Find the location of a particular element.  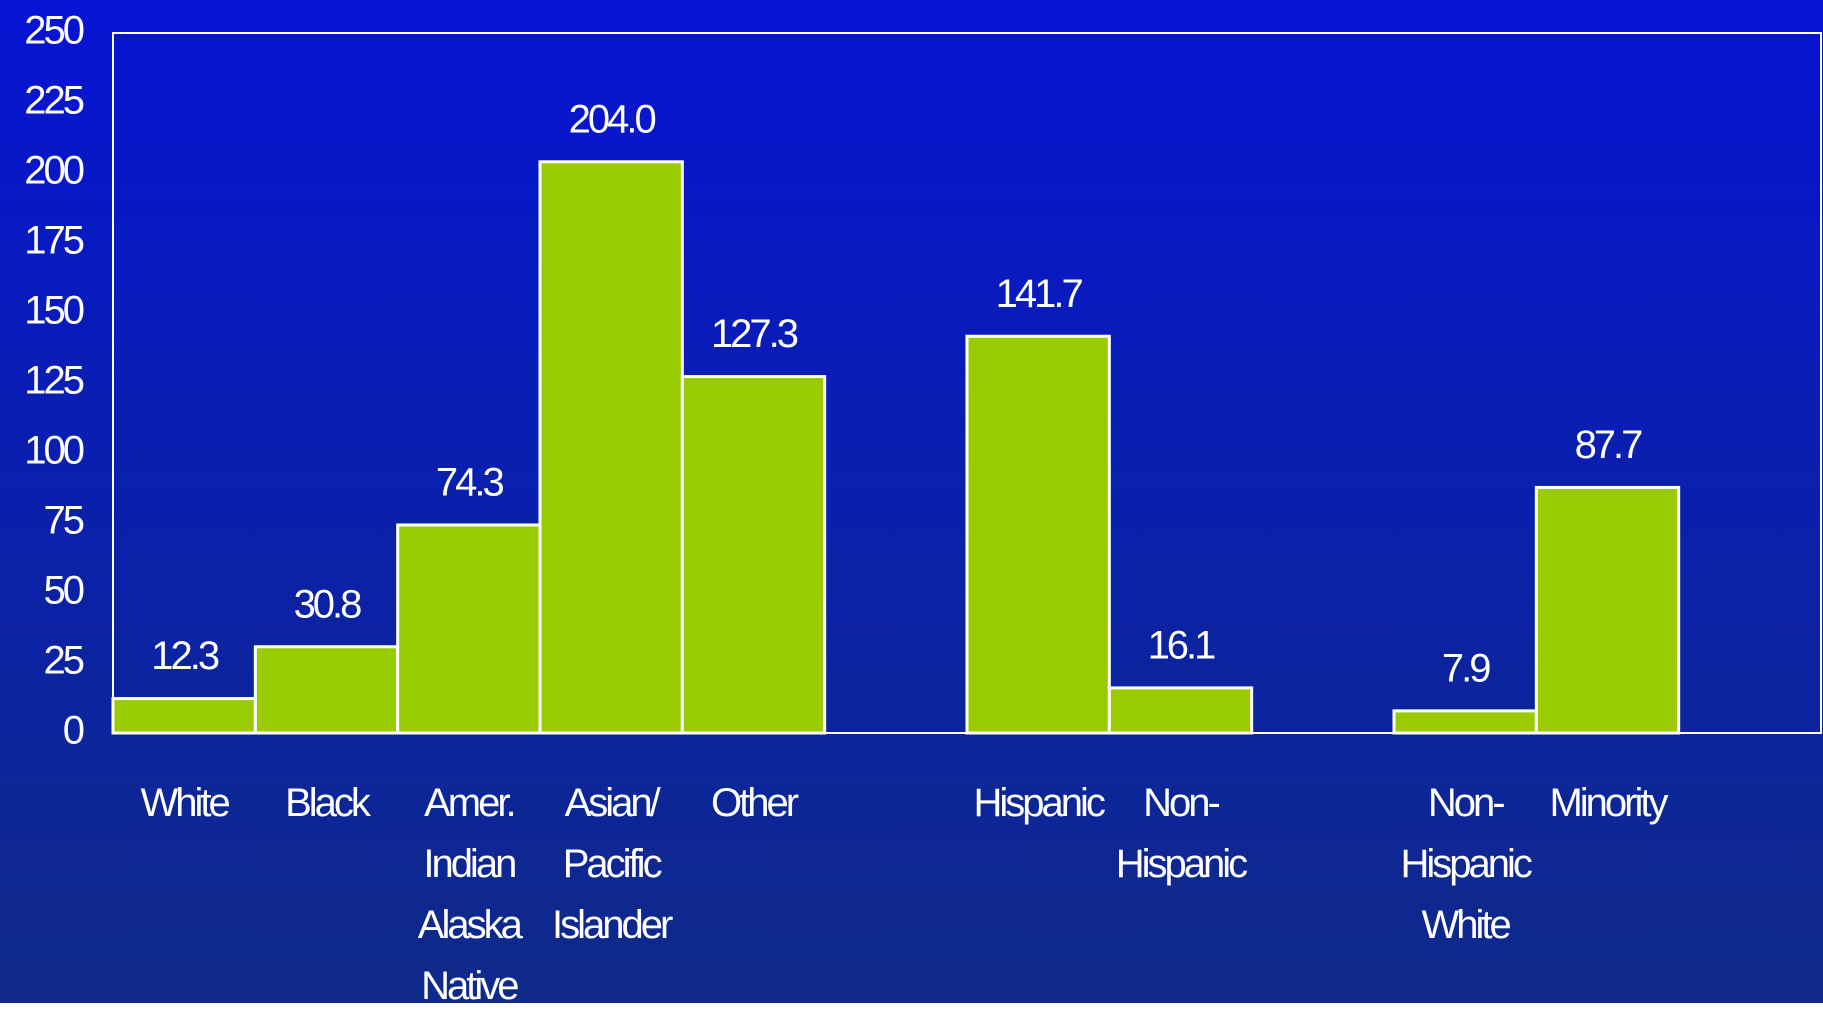

value-label: 204.0 is located at coordinates (612, 119).